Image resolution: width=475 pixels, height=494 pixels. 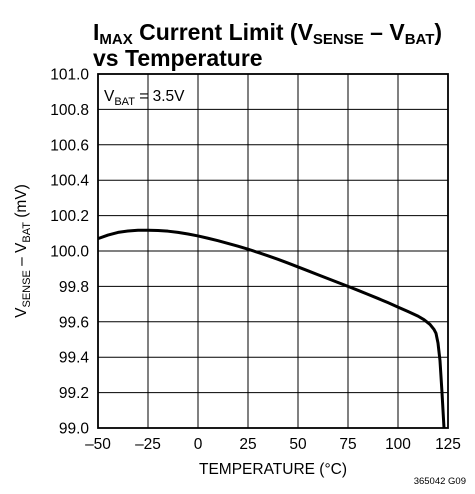 What do you see at coordinates (74, 287) in the screenshot?
I see `y-tick-label: 99.8` at bounding box center [74, 287].